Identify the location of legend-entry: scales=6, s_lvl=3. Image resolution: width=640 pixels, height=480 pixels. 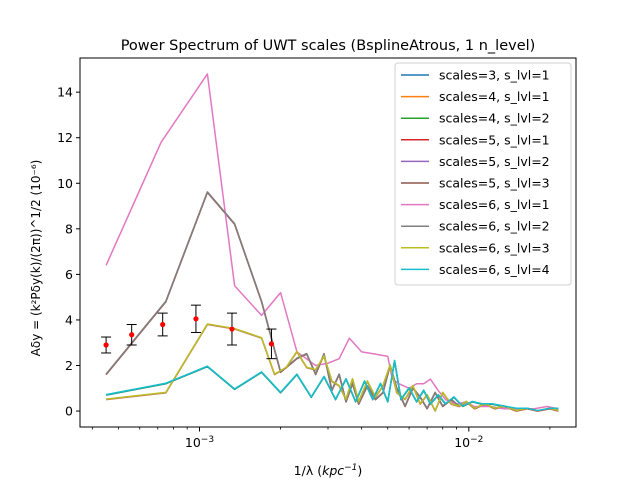
(475, 247).